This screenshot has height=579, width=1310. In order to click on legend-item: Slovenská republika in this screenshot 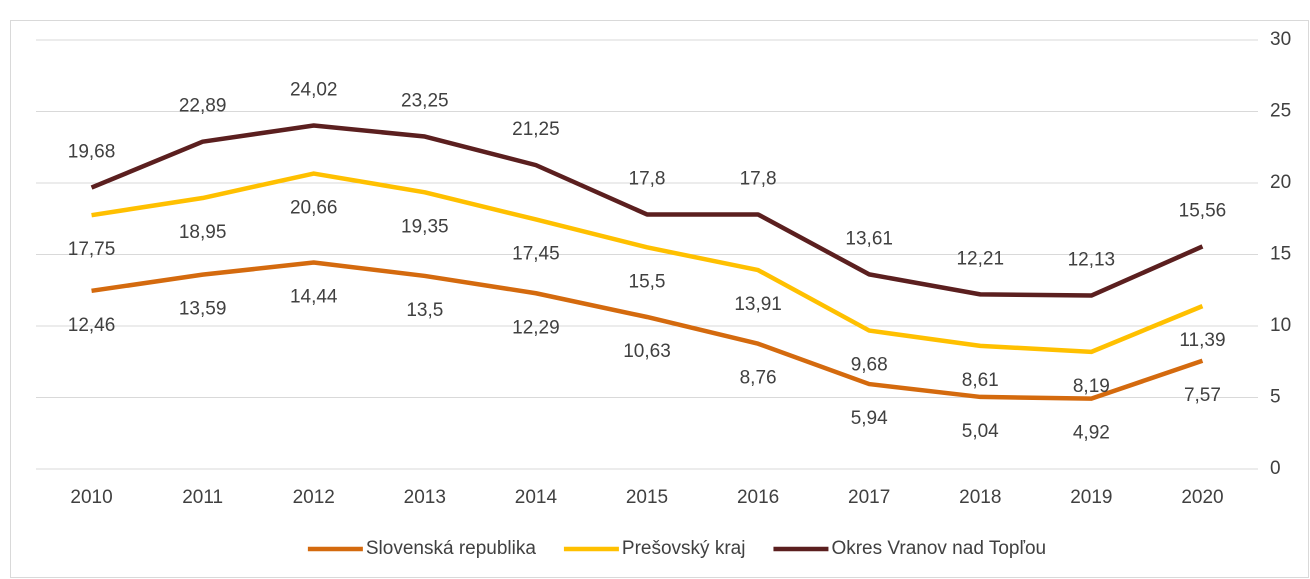, I will do `click(421, 548)`.